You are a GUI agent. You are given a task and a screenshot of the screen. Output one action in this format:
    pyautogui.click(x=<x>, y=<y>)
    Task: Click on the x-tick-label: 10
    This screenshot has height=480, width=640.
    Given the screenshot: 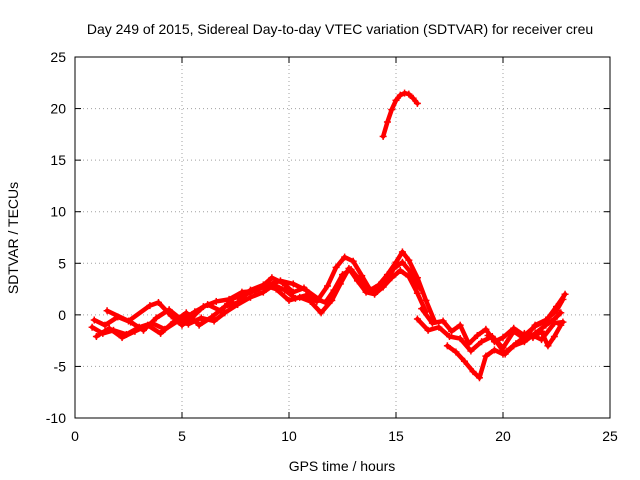 What is the action you would take?
    pyautogui.click(x=289, y=436)
    